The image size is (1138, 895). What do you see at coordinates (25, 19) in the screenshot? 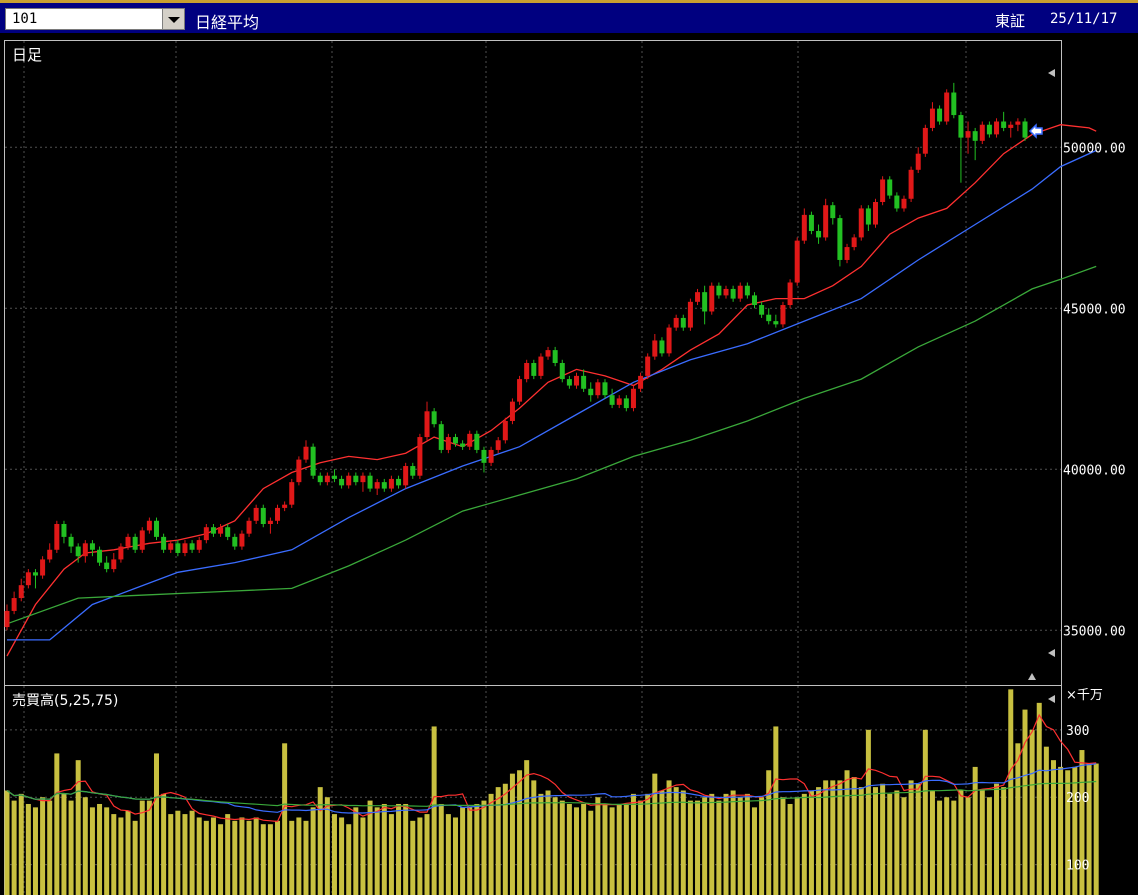
I see `code-value: 101` at bounding box center [25, 19].